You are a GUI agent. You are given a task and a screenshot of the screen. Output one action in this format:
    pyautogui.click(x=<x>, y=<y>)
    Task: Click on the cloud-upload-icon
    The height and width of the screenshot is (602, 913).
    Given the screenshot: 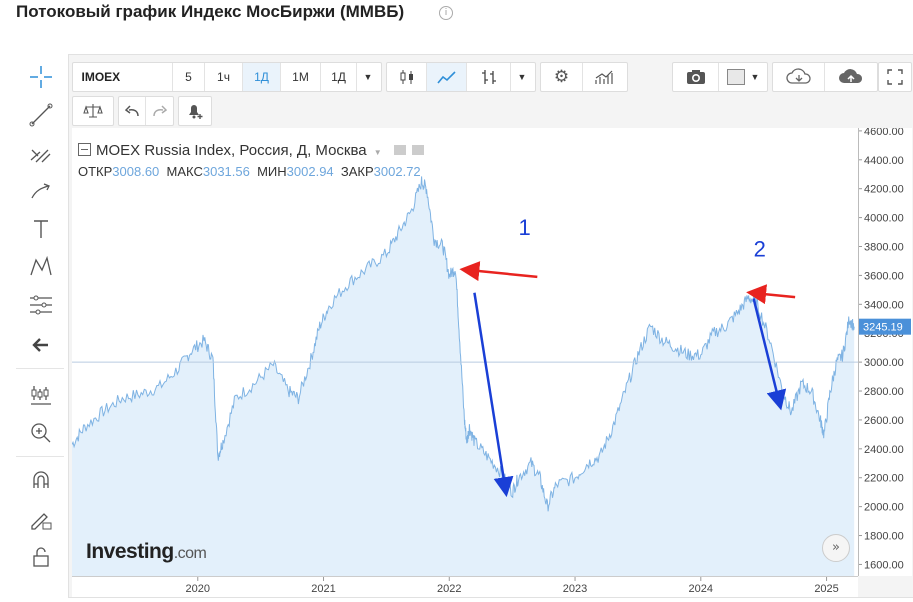 What is the action you would take?
    pyautogui.click(x=851, y=77)
    